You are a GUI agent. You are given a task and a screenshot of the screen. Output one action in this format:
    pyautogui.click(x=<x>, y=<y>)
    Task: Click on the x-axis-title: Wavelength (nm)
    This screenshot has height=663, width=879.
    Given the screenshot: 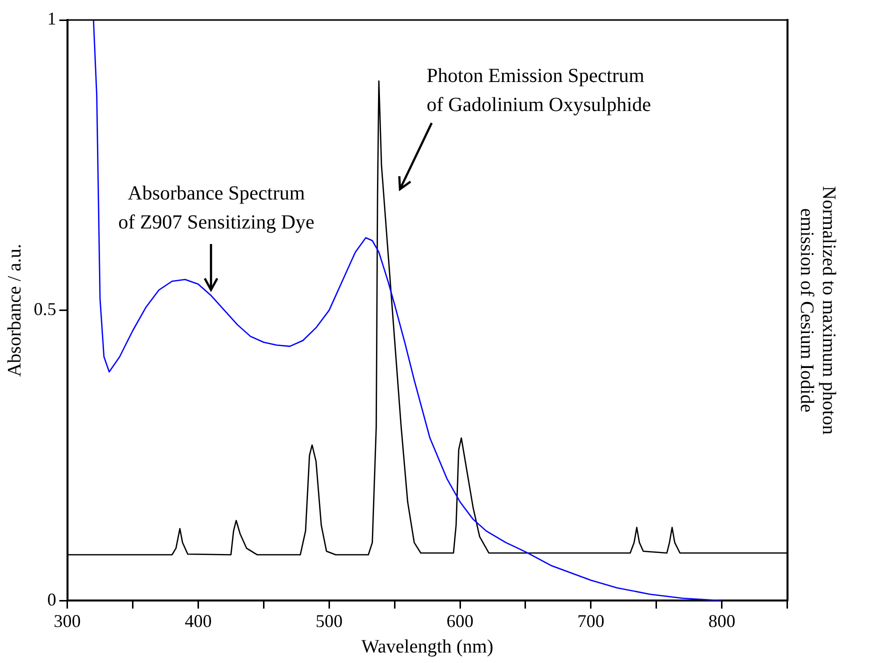 What is the action you would take?
    pyautogui.click(x=427, y=647)
    